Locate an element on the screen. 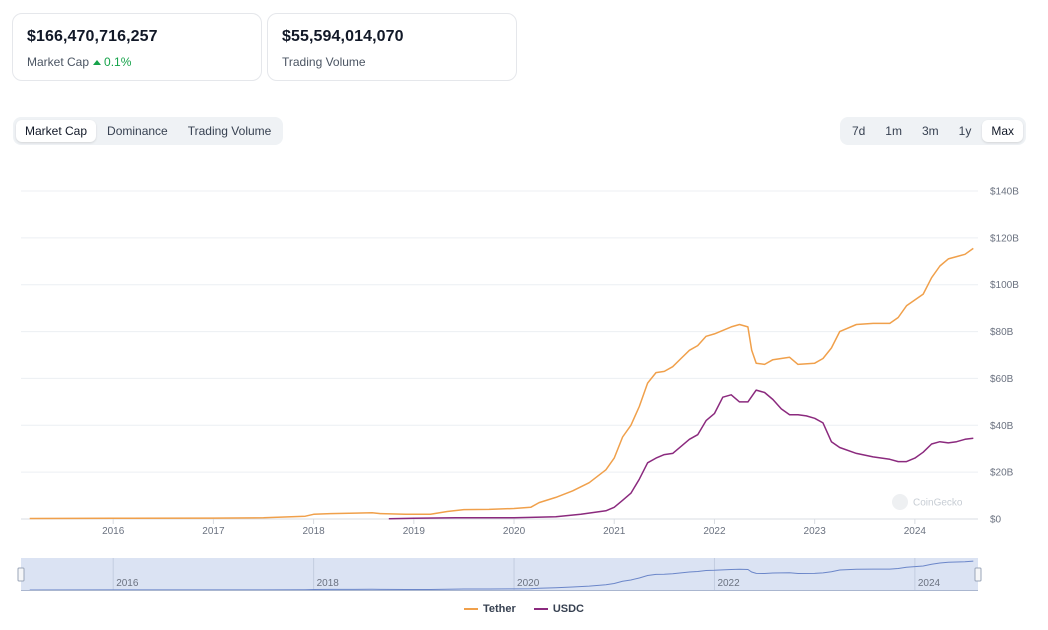 The height and width of the screenshot is (630, 1048). tab-trading-volume: Trading Volume is located at coordinates (229, 131).